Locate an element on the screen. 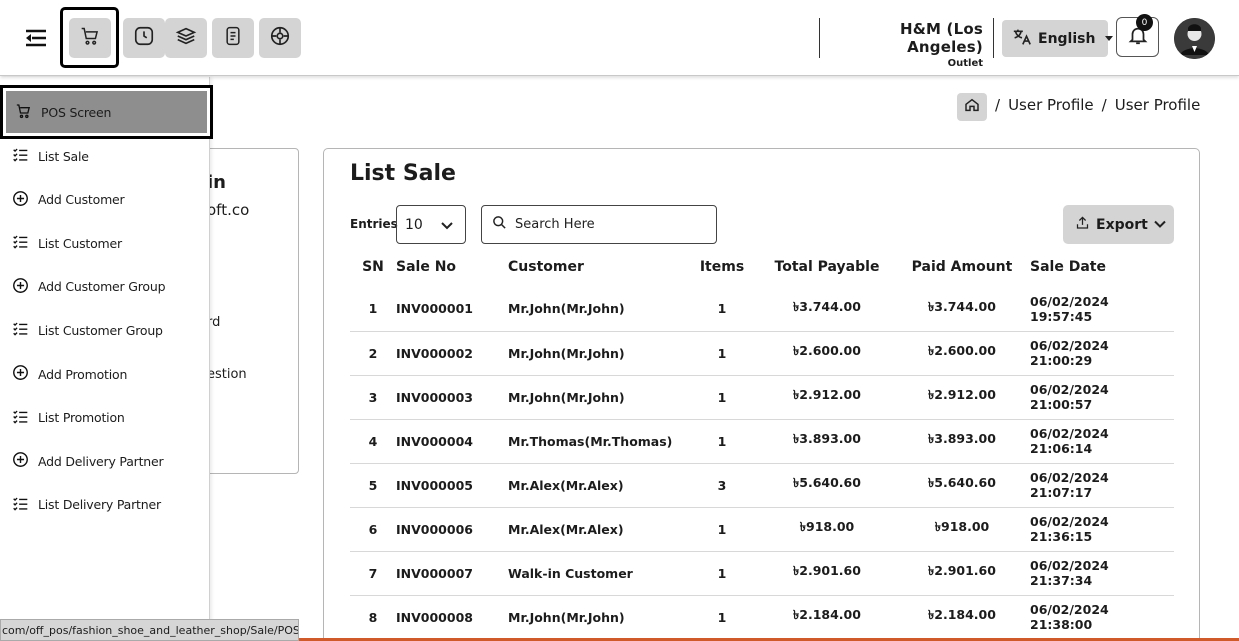 This screenshot has height=641, width=1239. breadcrumb-item: User Profile is located at coordinates (1051, 105).